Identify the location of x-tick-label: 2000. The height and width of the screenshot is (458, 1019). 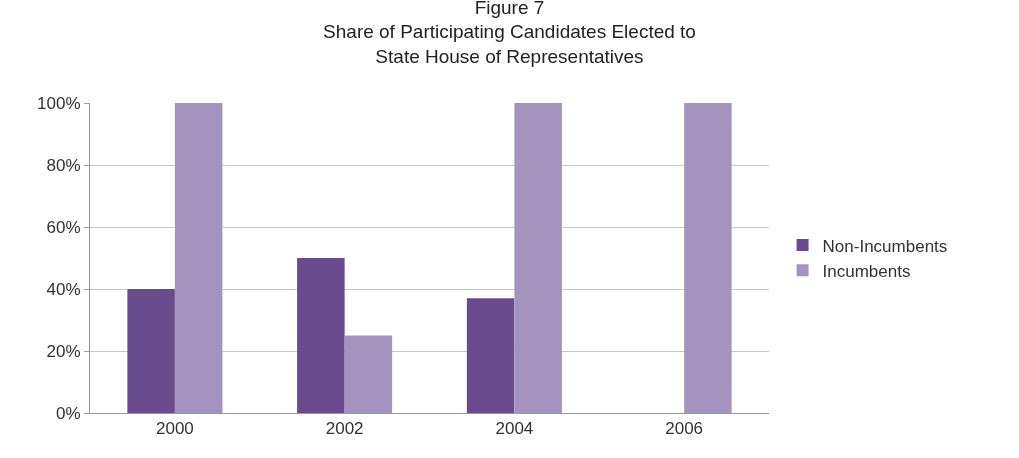
(174, 429).